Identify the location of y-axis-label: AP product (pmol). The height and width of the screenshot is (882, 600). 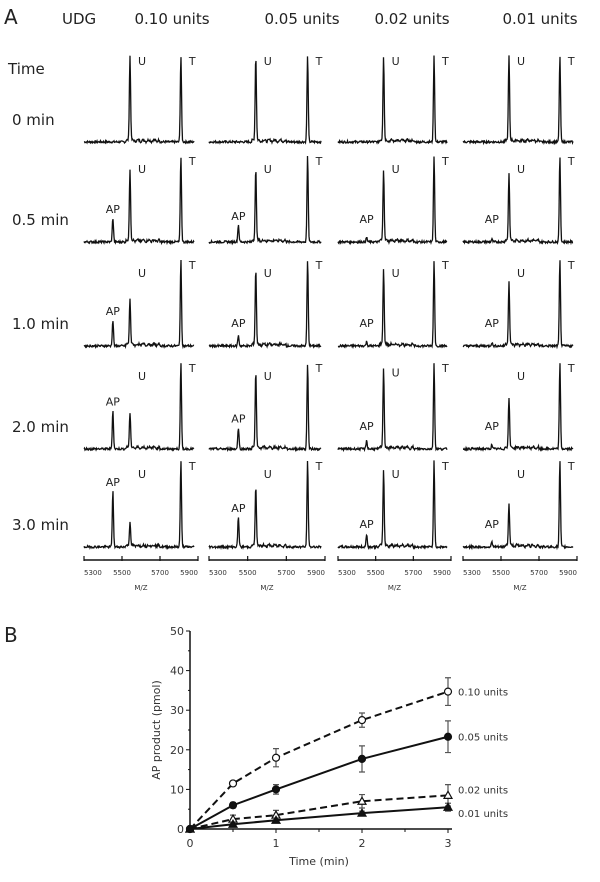
(156, 730).